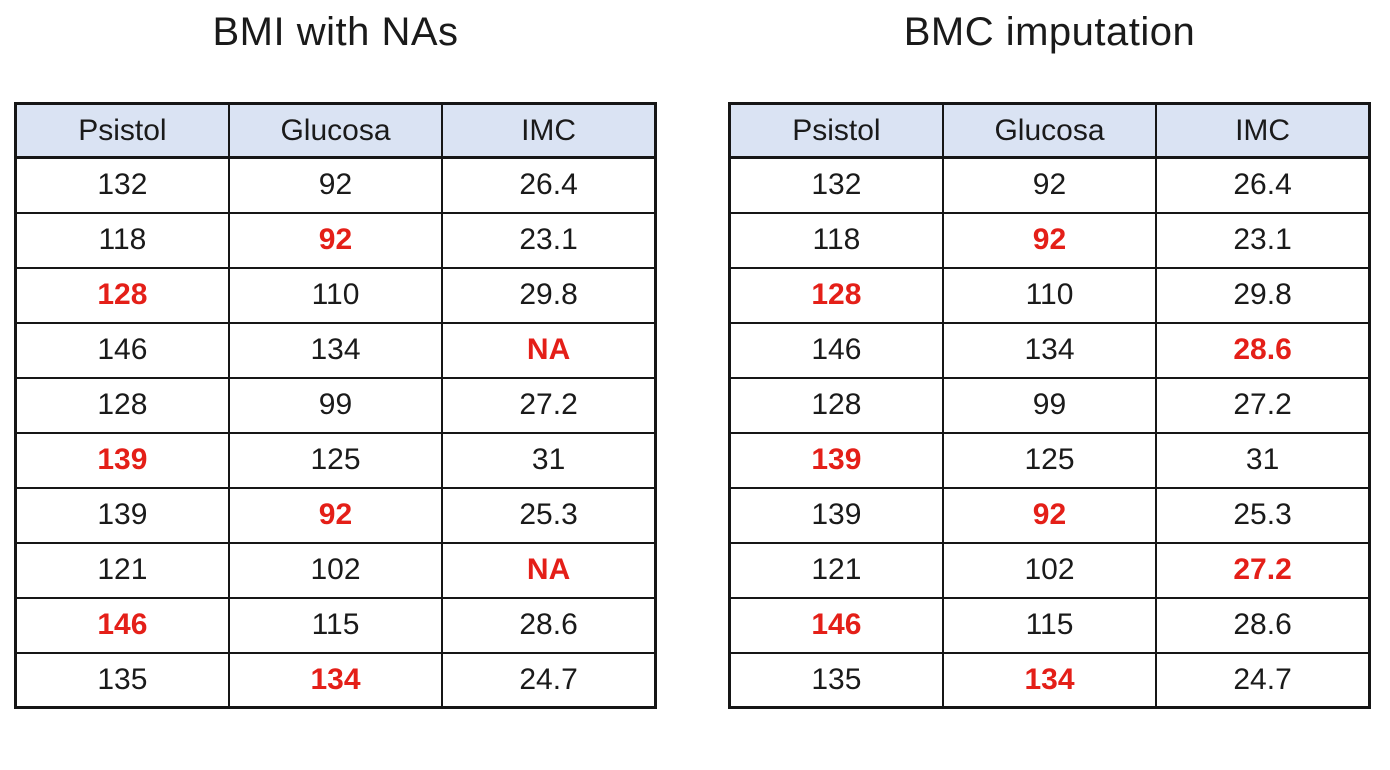  What do you see at coordinates (335, 32) in the screenshot?
I see `left-table-title: BMI with NAs` at bounding box center [335, 32].